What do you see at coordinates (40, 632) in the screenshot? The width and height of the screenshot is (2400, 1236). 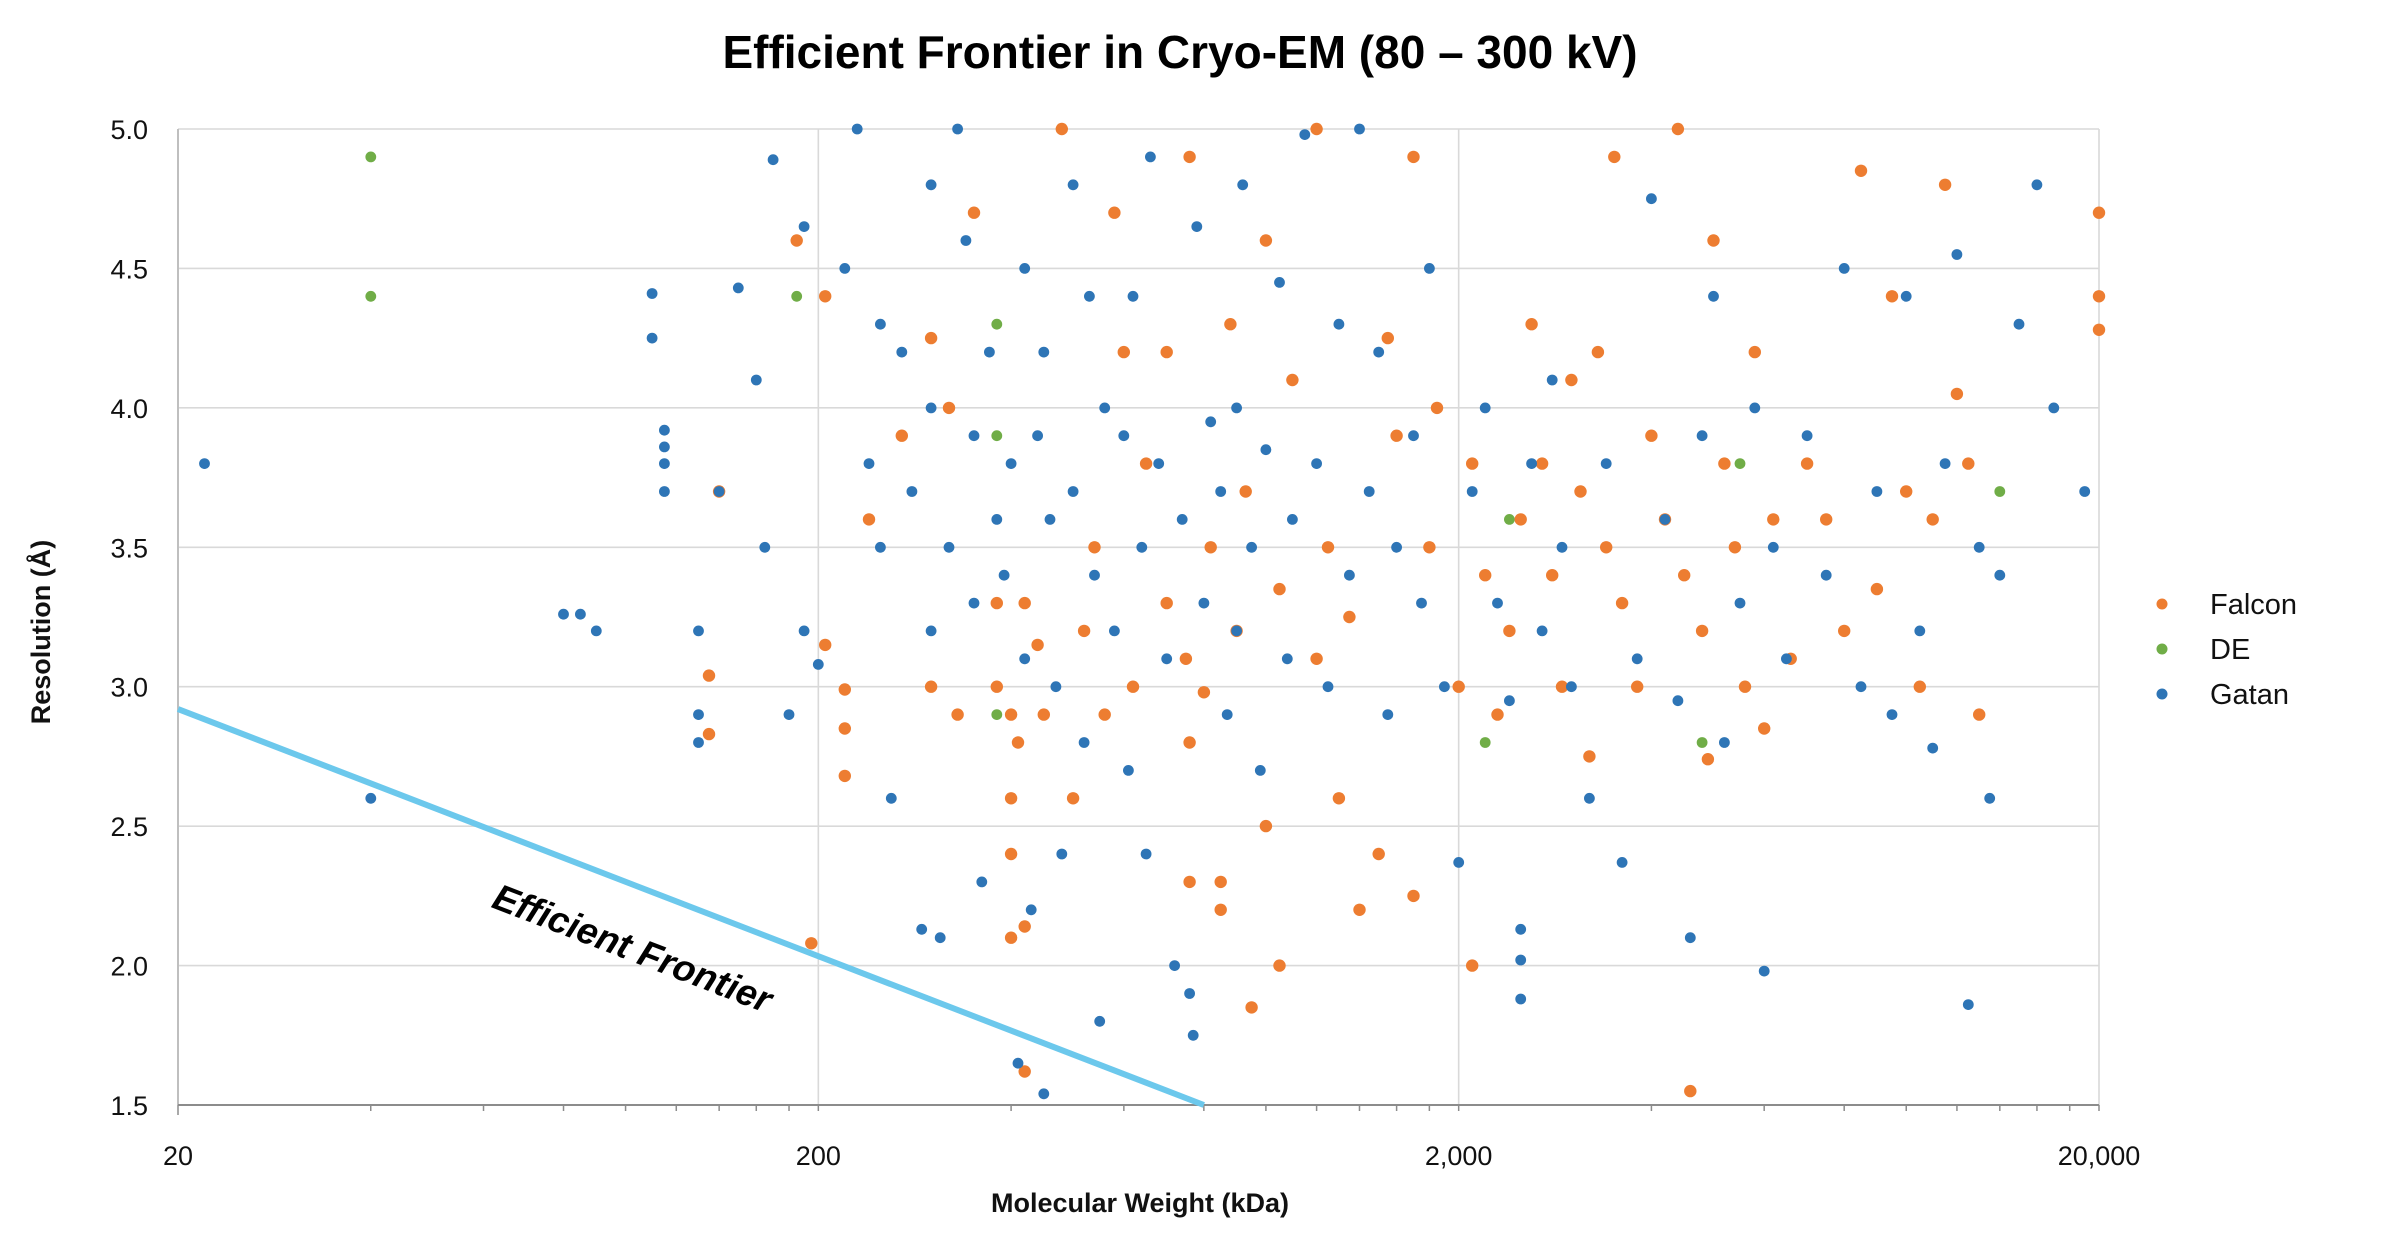 I see `y-axis-label: Resolution (Å)` at bounding box center [40, 632].